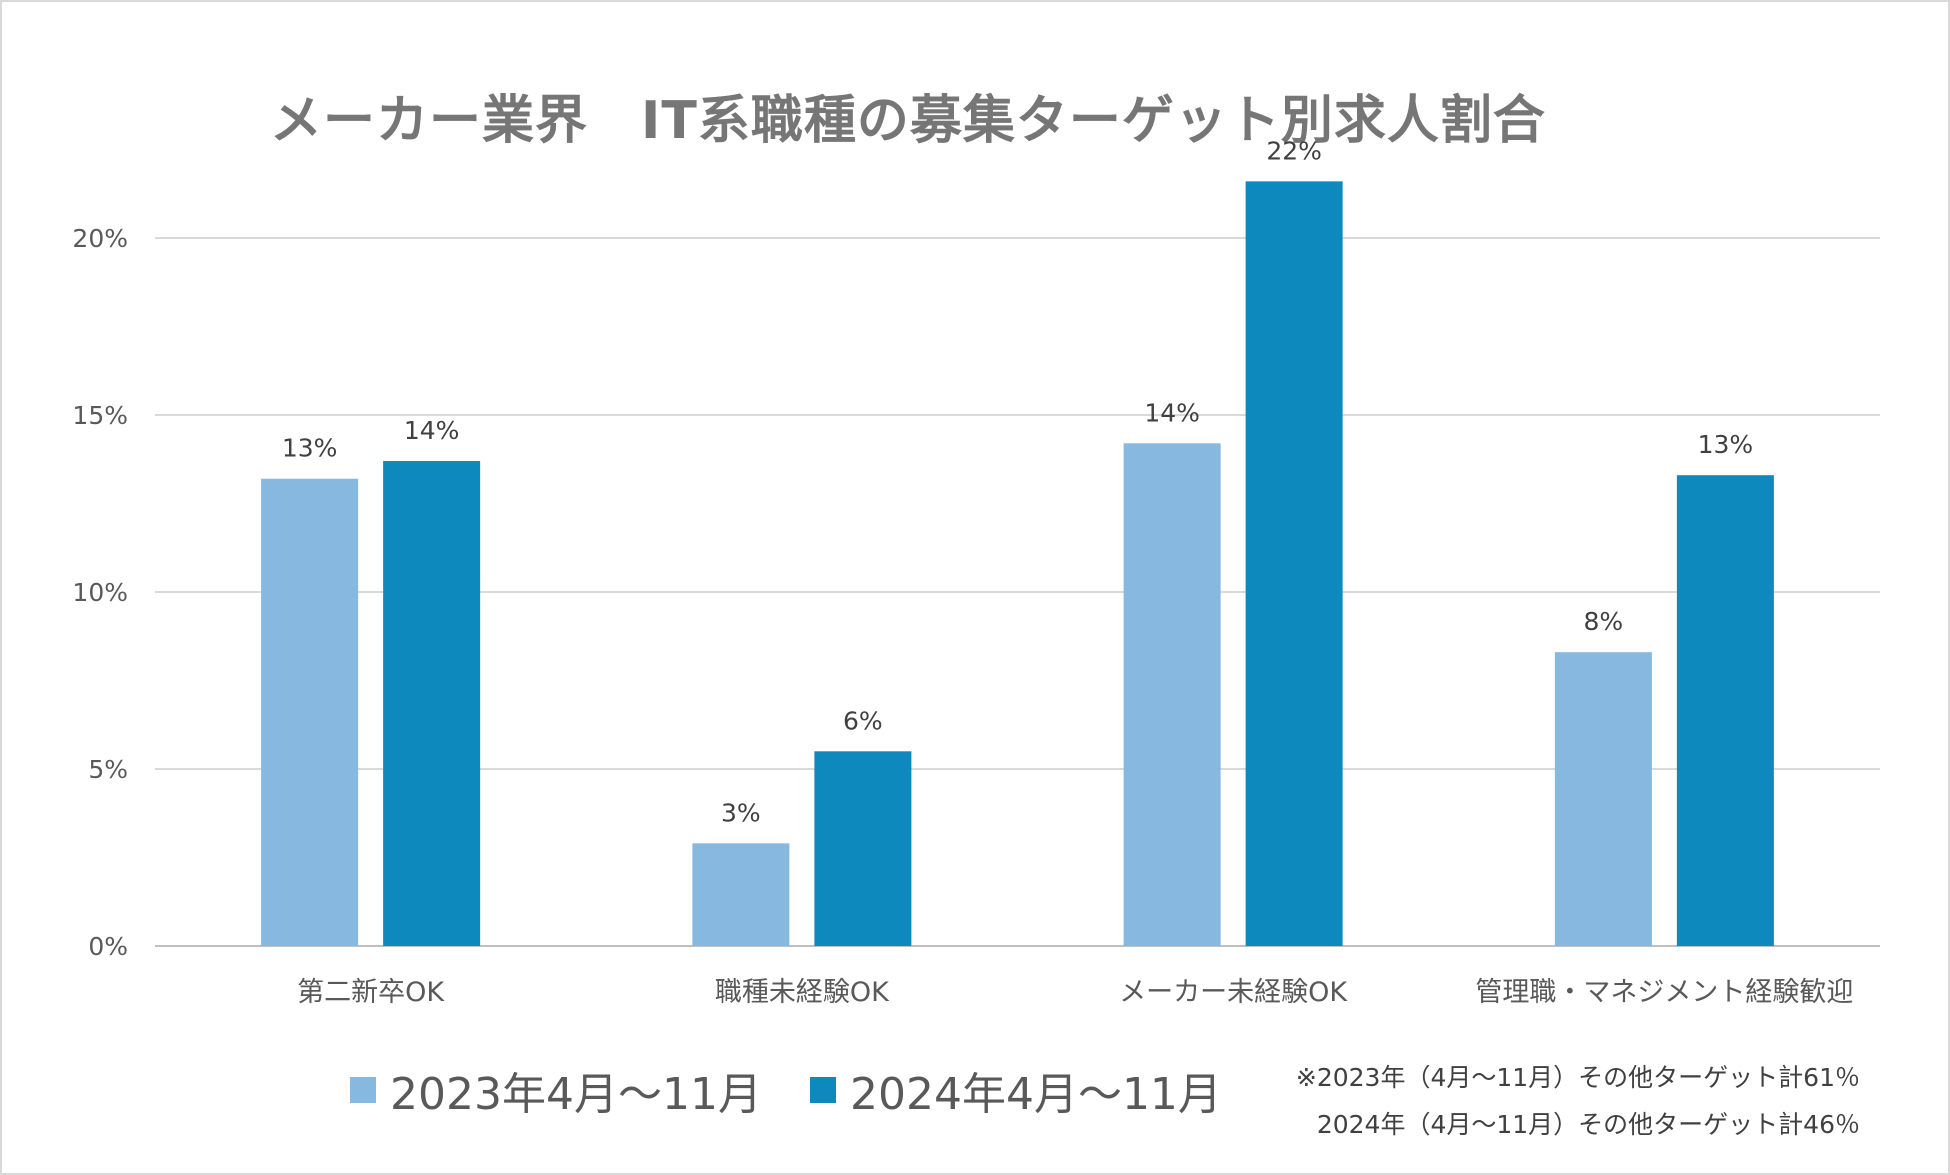 The width and height of the screenshot is (1950, 1175). I want to click on legend-label-2023: 2023年4月～11月, so click(576, 1094).